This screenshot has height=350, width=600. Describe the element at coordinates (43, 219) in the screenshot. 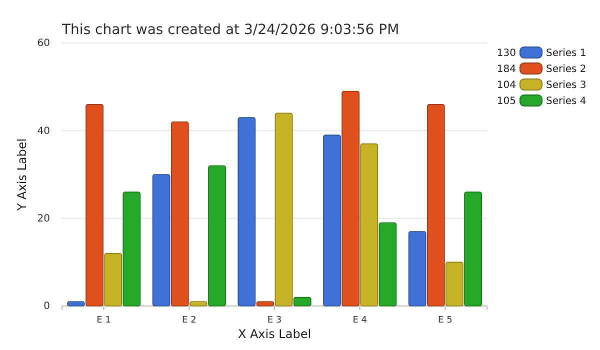

I see `y-tick-label: 20` at that location.